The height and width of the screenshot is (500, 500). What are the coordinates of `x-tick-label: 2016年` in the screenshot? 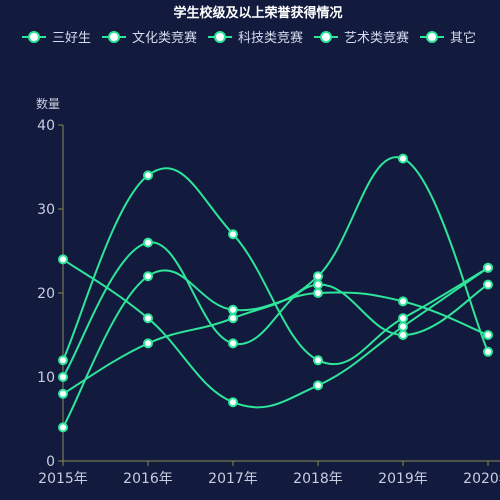 It's located at (148, 479).